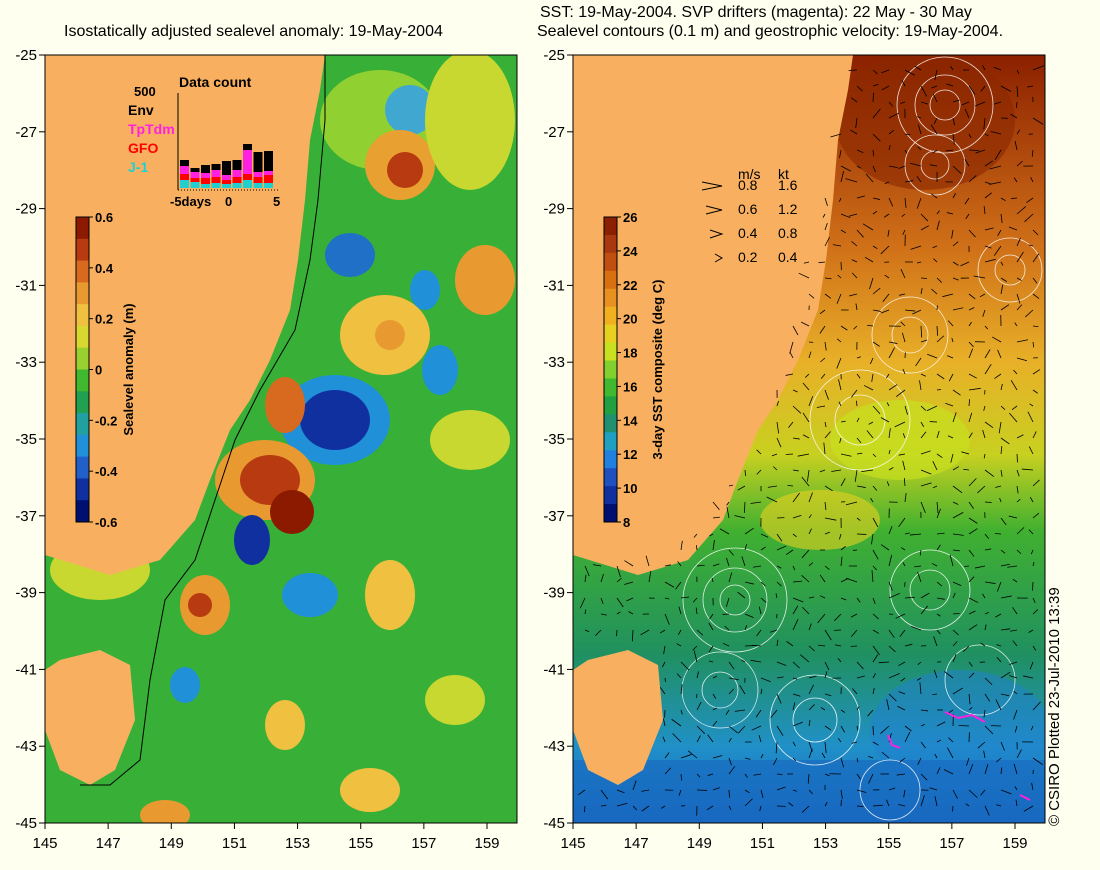 Image resolution: width=1100 pixels, height=870 pixels. Describe the element at coordinates (227, 142) in the screenshot. I see `data-count-inset` at that location.